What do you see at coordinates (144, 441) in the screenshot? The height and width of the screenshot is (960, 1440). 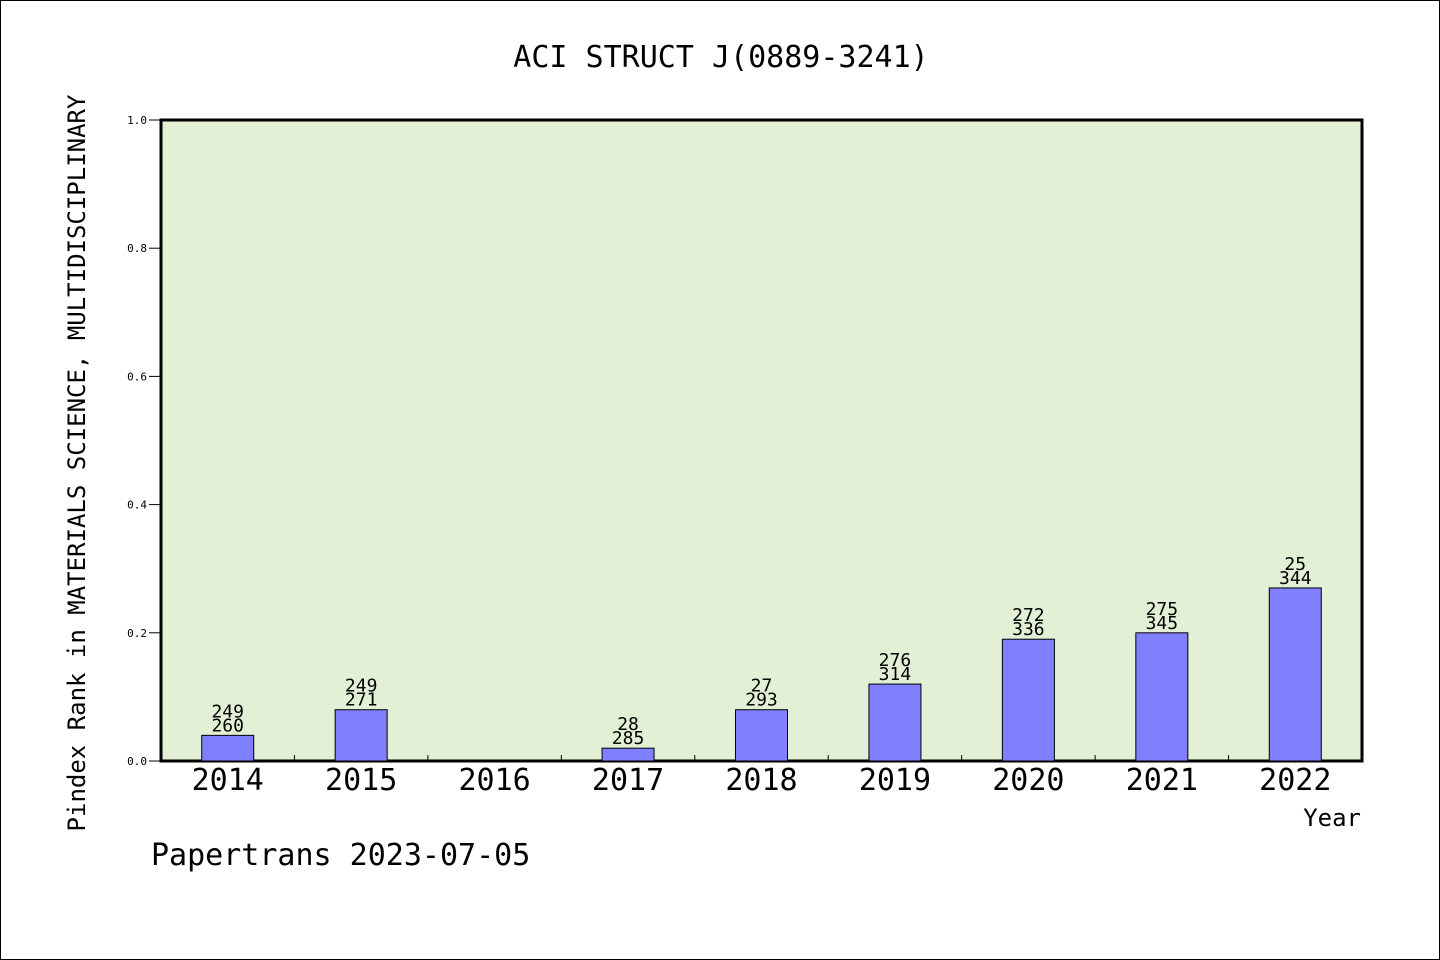 I see `y-axis-ticks: 0.0 0.2 0.4 0.6 0.8 1.0` at bounding box center [144, 441].